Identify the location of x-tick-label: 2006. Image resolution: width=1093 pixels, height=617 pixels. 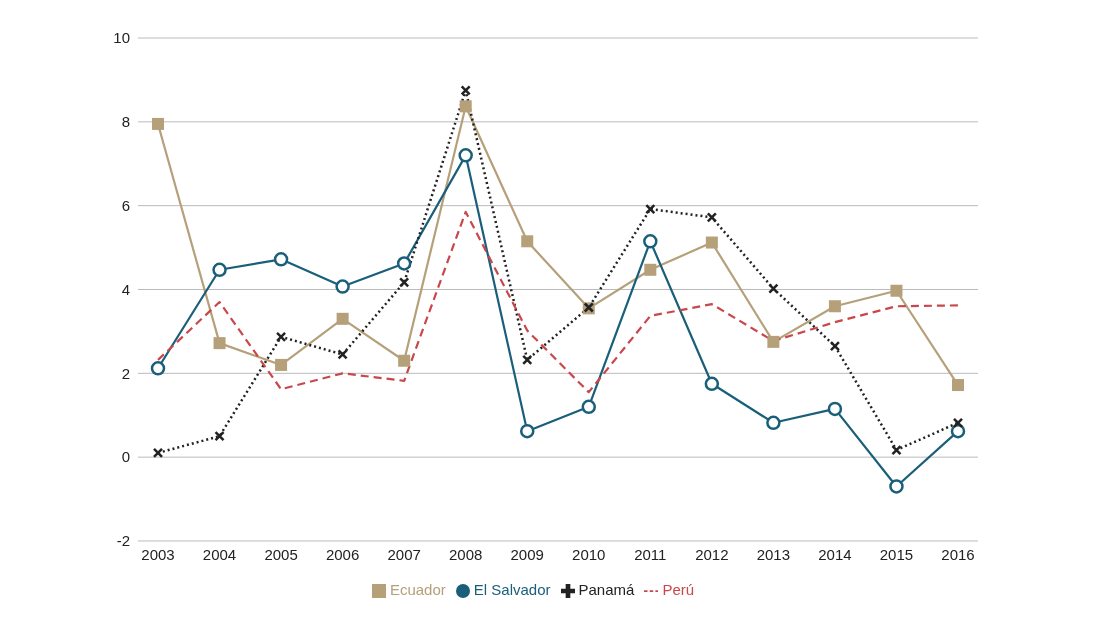
(342, 554).